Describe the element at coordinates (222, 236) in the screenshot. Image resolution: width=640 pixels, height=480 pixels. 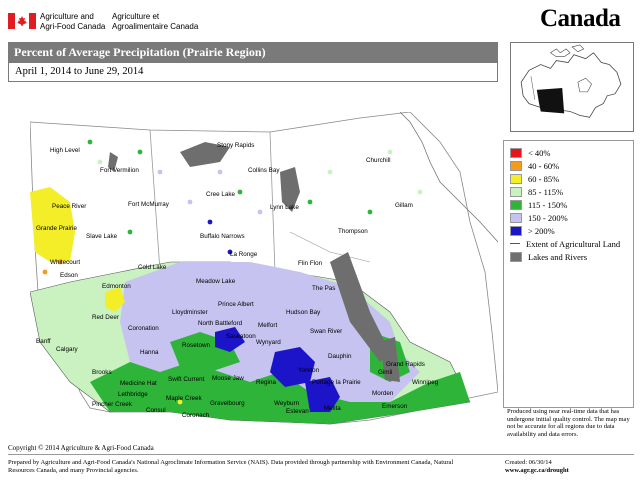
I see `city-label: Buffalo Narrows` at that location.